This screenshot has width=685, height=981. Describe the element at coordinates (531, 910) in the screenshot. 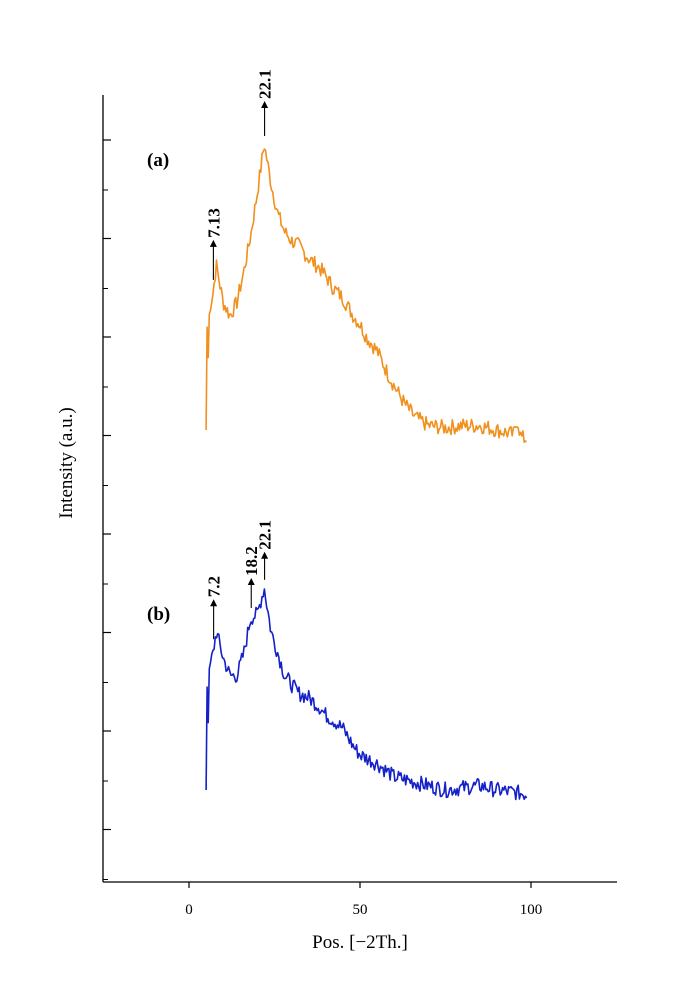

I see `x-tick-label: 100` at that location.